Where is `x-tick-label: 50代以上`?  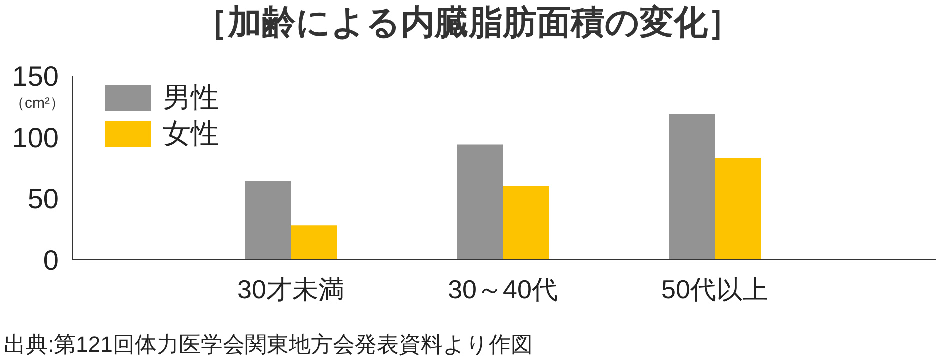
x-tick-label: 50代以上 is located at coordinates (715, 289).